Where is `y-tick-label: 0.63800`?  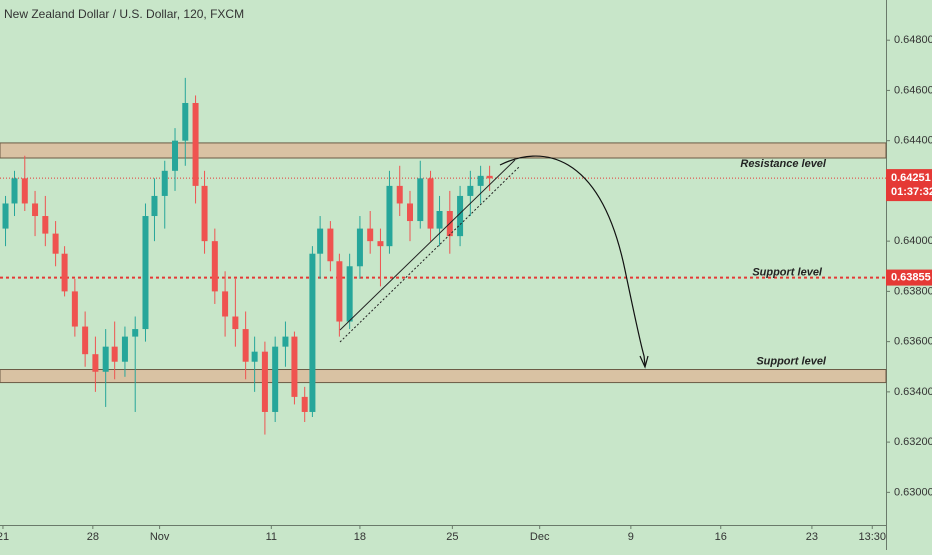 y-tick-label: 0.63800 is located at coordinates (913, 291).